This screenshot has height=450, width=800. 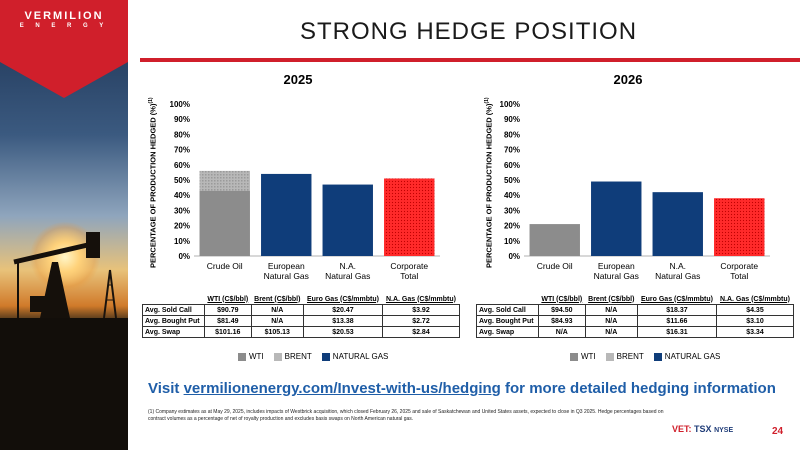 I want to click on visit-prefix: Visit, so click(x=166, y=388).